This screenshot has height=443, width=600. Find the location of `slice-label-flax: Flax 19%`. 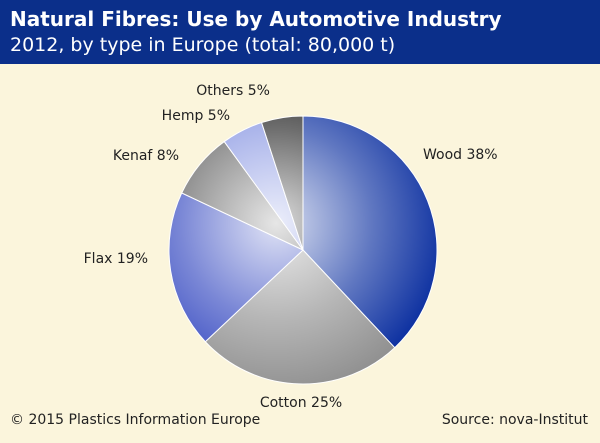

slice-label-flax: Flax 19% is located at coordinates (116, 259).